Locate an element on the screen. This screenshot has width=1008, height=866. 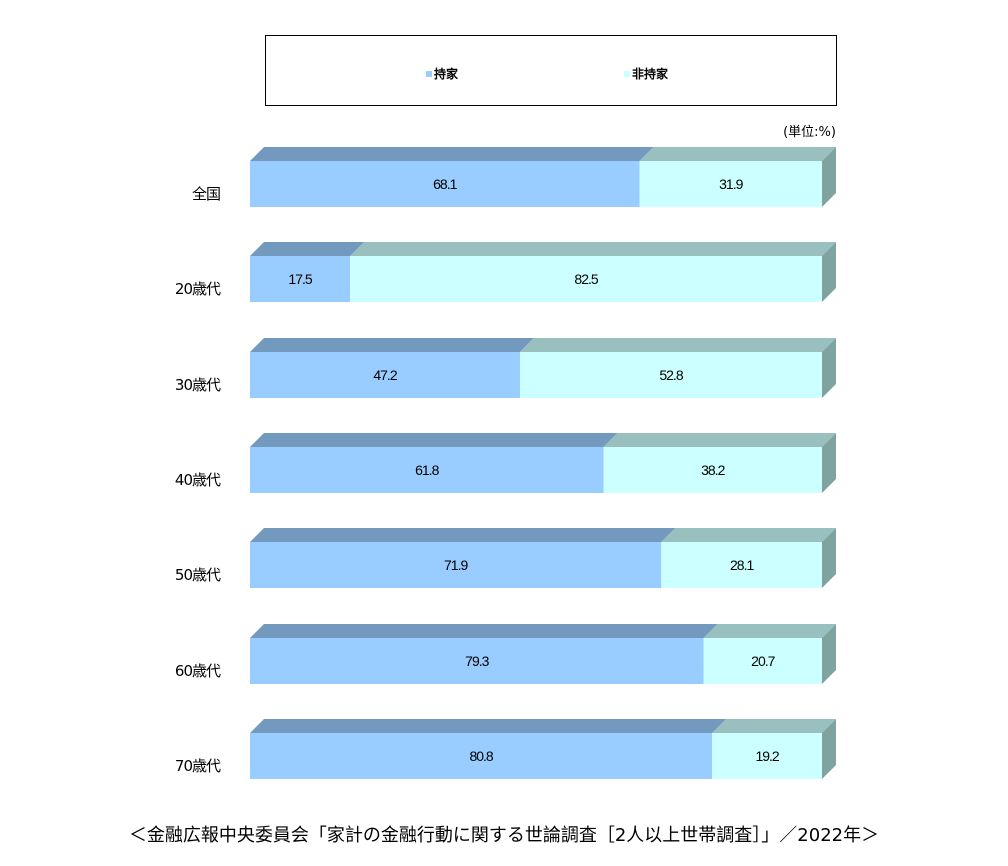
value-label-own: 79.3 is located at coordinates (477, 661).